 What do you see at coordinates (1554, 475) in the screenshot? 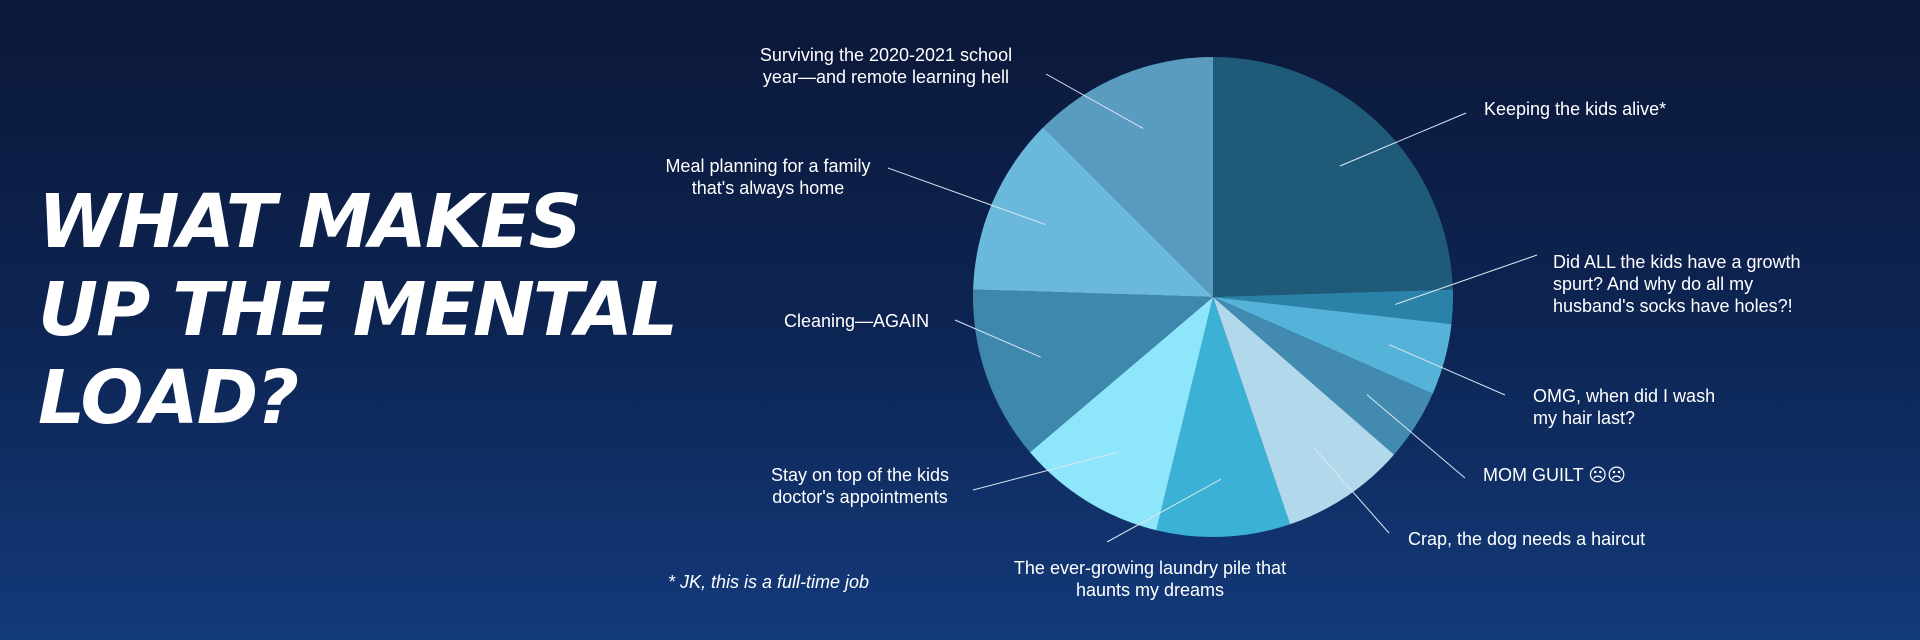
I see `slice-label-4: MOM GUILT ☹☹` at bounding box center [1554, 475].